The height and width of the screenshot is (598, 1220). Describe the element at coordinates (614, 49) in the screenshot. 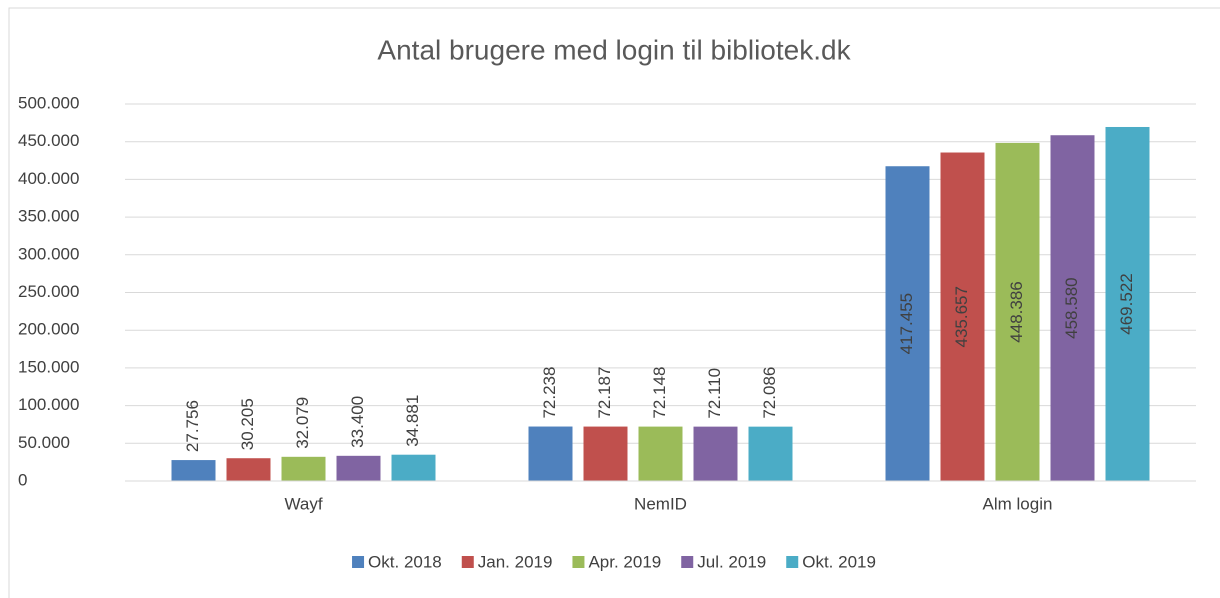

I see `chart-title: Antal brugere med login til bibliotek.dk` at that location.